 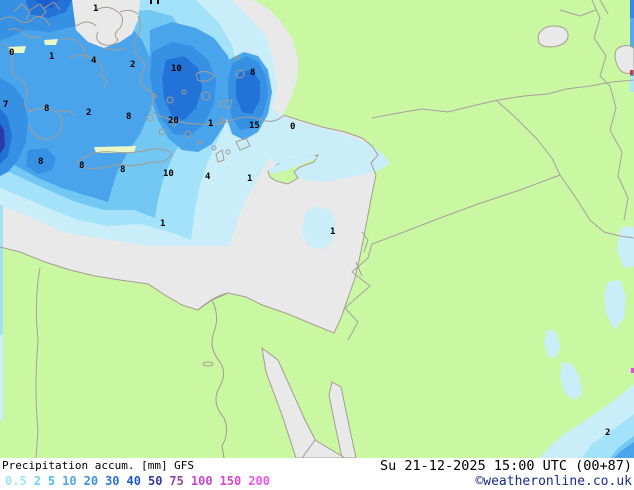 I want to click on red-sea-gulfs, so click(x=309, y=402).